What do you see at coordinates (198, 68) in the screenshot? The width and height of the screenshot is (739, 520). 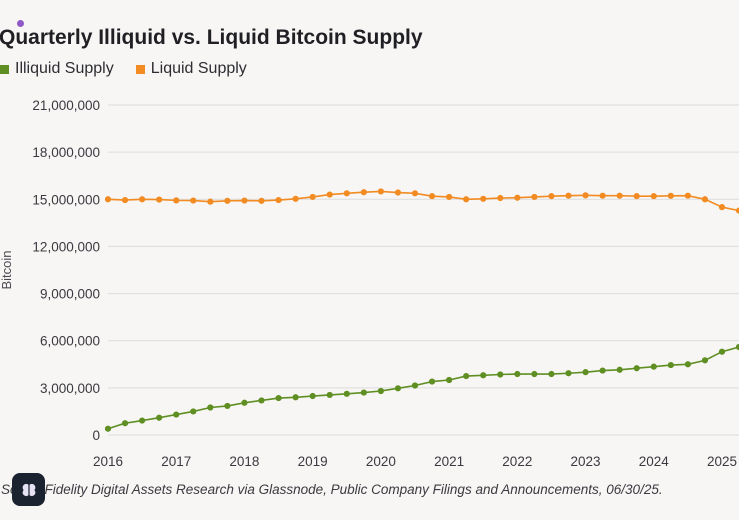 I see `legend-label-liquid: Liquid Supply` at bounding box center [198, 68].